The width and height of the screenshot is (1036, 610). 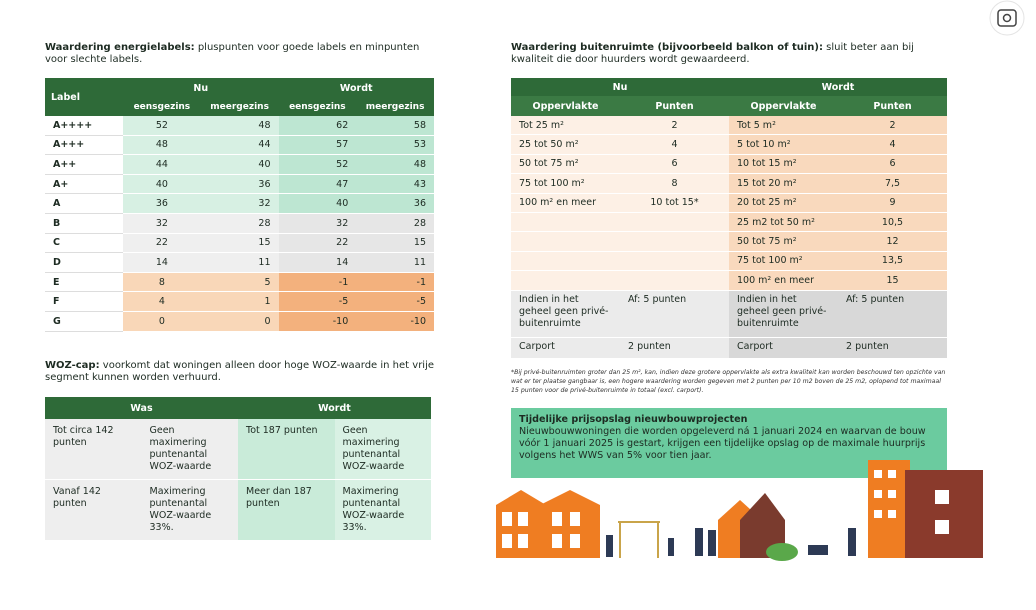 What do you see at coordinates (84, 164) in the screenshot?
I see `label-cell: A++` at bounding box center [84, 164].